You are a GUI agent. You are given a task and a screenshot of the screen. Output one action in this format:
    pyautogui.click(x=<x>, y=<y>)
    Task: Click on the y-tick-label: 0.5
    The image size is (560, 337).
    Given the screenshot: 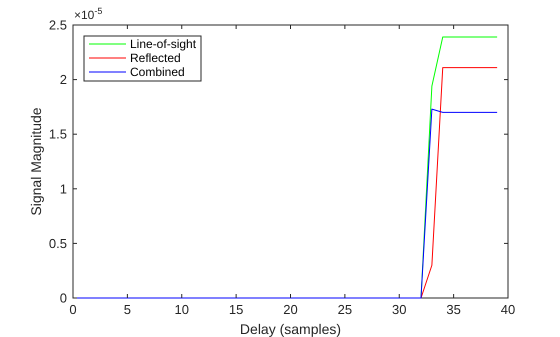 What is the action you would take?
    pyautogui.click(x=57, y=243)
    